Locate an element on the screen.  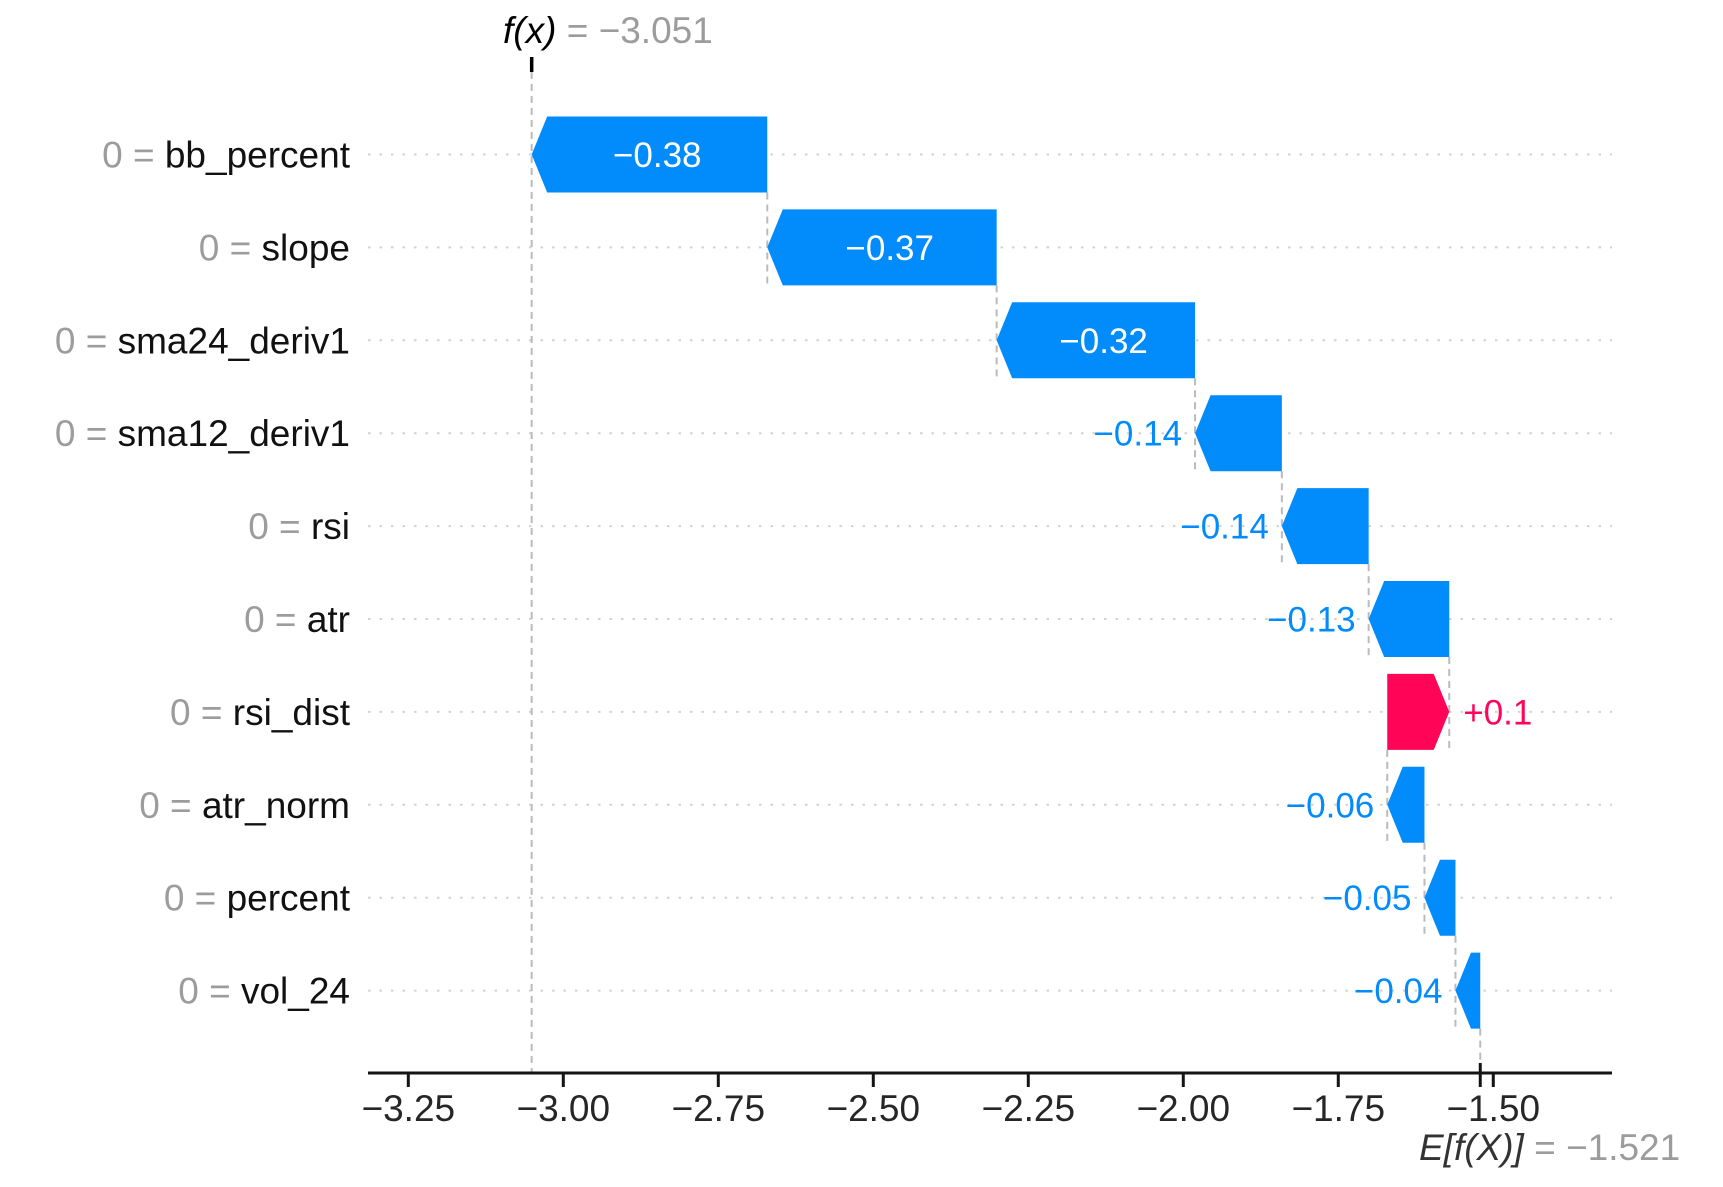
feature-name: atr_norm is located at coordinates (276, 805).